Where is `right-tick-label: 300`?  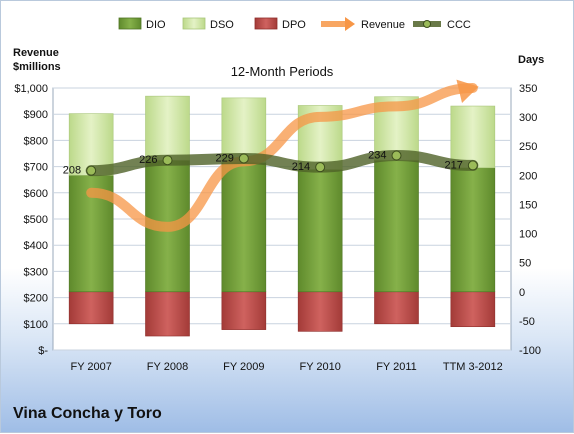 right-tick-label: 300 is located at coordinates (528, 118).